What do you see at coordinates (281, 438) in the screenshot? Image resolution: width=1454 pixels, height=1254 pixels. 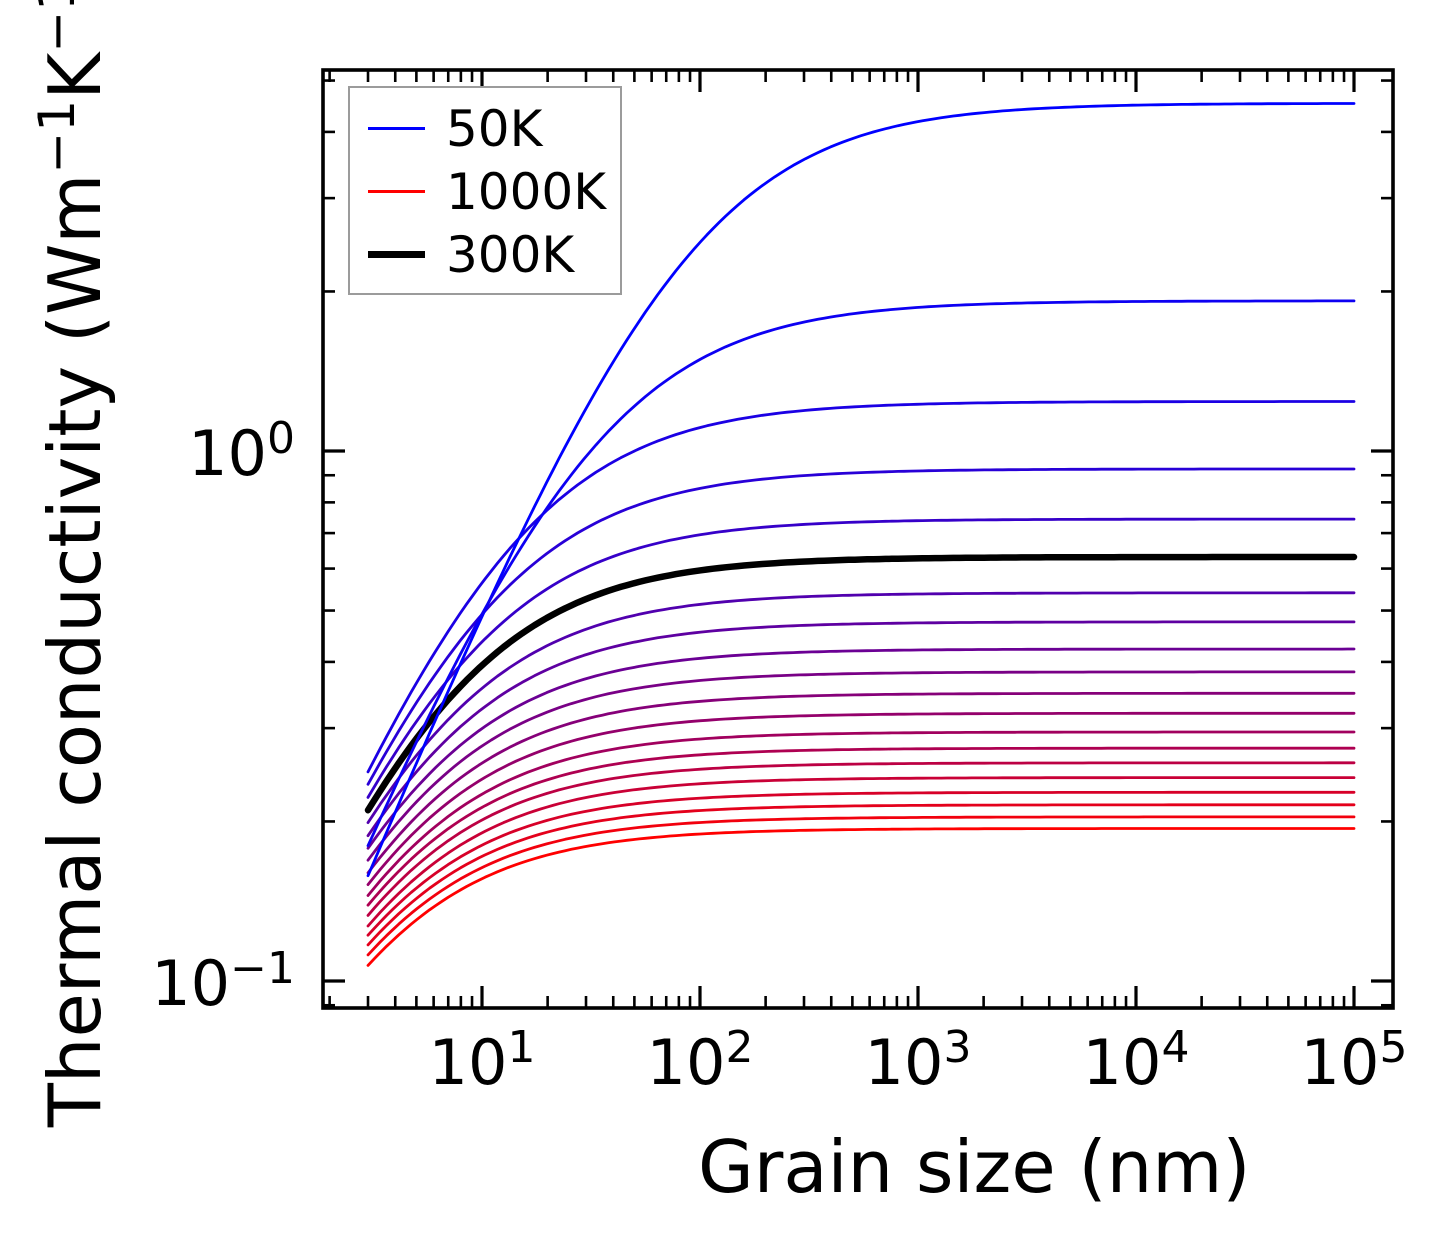 I see `tick-exponent: 0` at bounding box center [281, 438].